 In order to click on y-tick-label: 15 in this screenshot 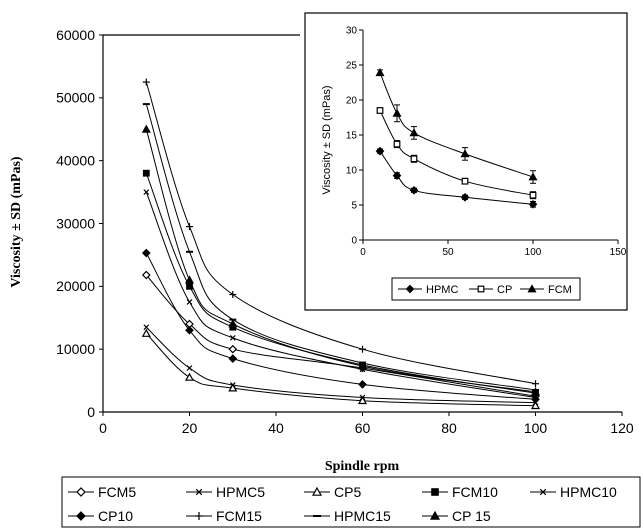, I will do `click(352, 136)`.